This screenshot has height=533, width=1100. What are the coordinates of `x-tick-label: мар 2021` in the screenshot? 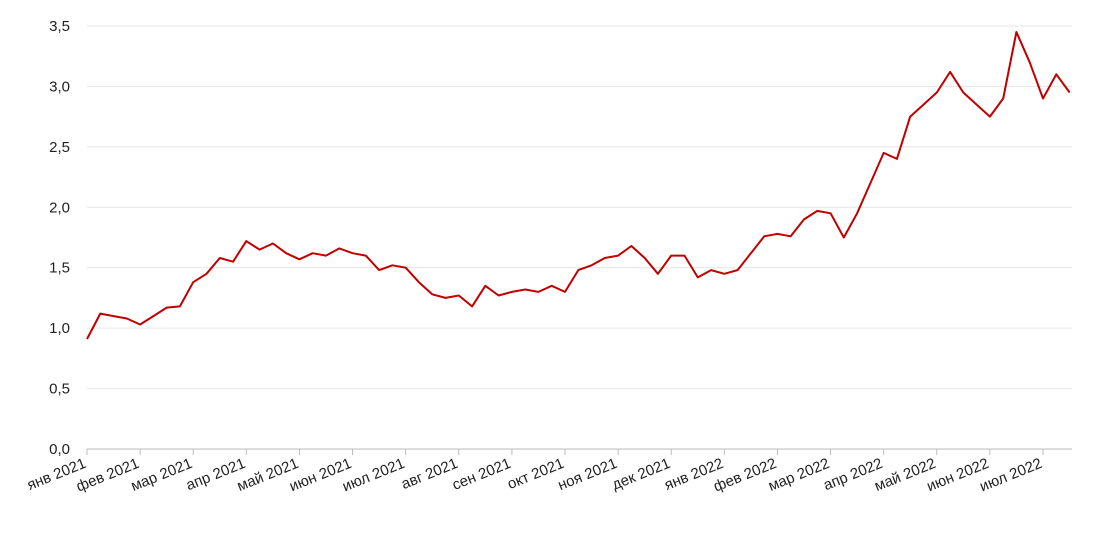 It's located at (162, 475).